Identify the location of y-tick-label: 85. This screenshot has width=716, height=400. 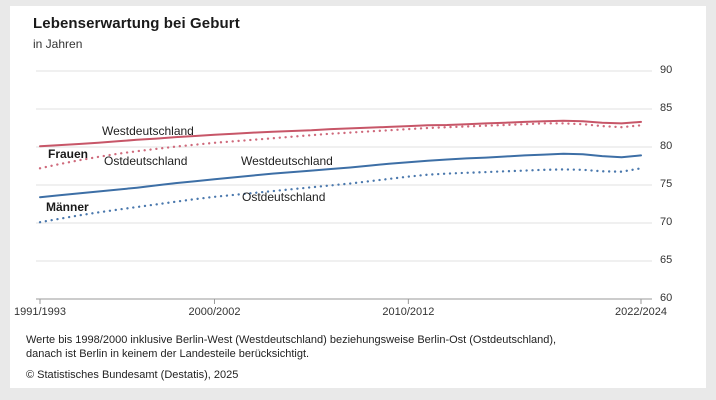
(666, 108).